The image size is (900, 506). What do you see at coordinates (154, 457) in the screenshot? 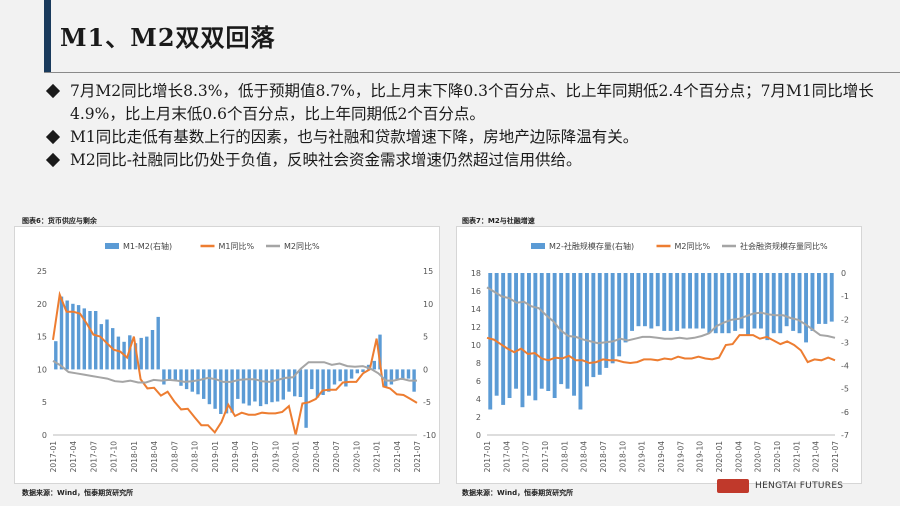
I see `x-tick-label: 2018-04` at bounding box center [154, 457].